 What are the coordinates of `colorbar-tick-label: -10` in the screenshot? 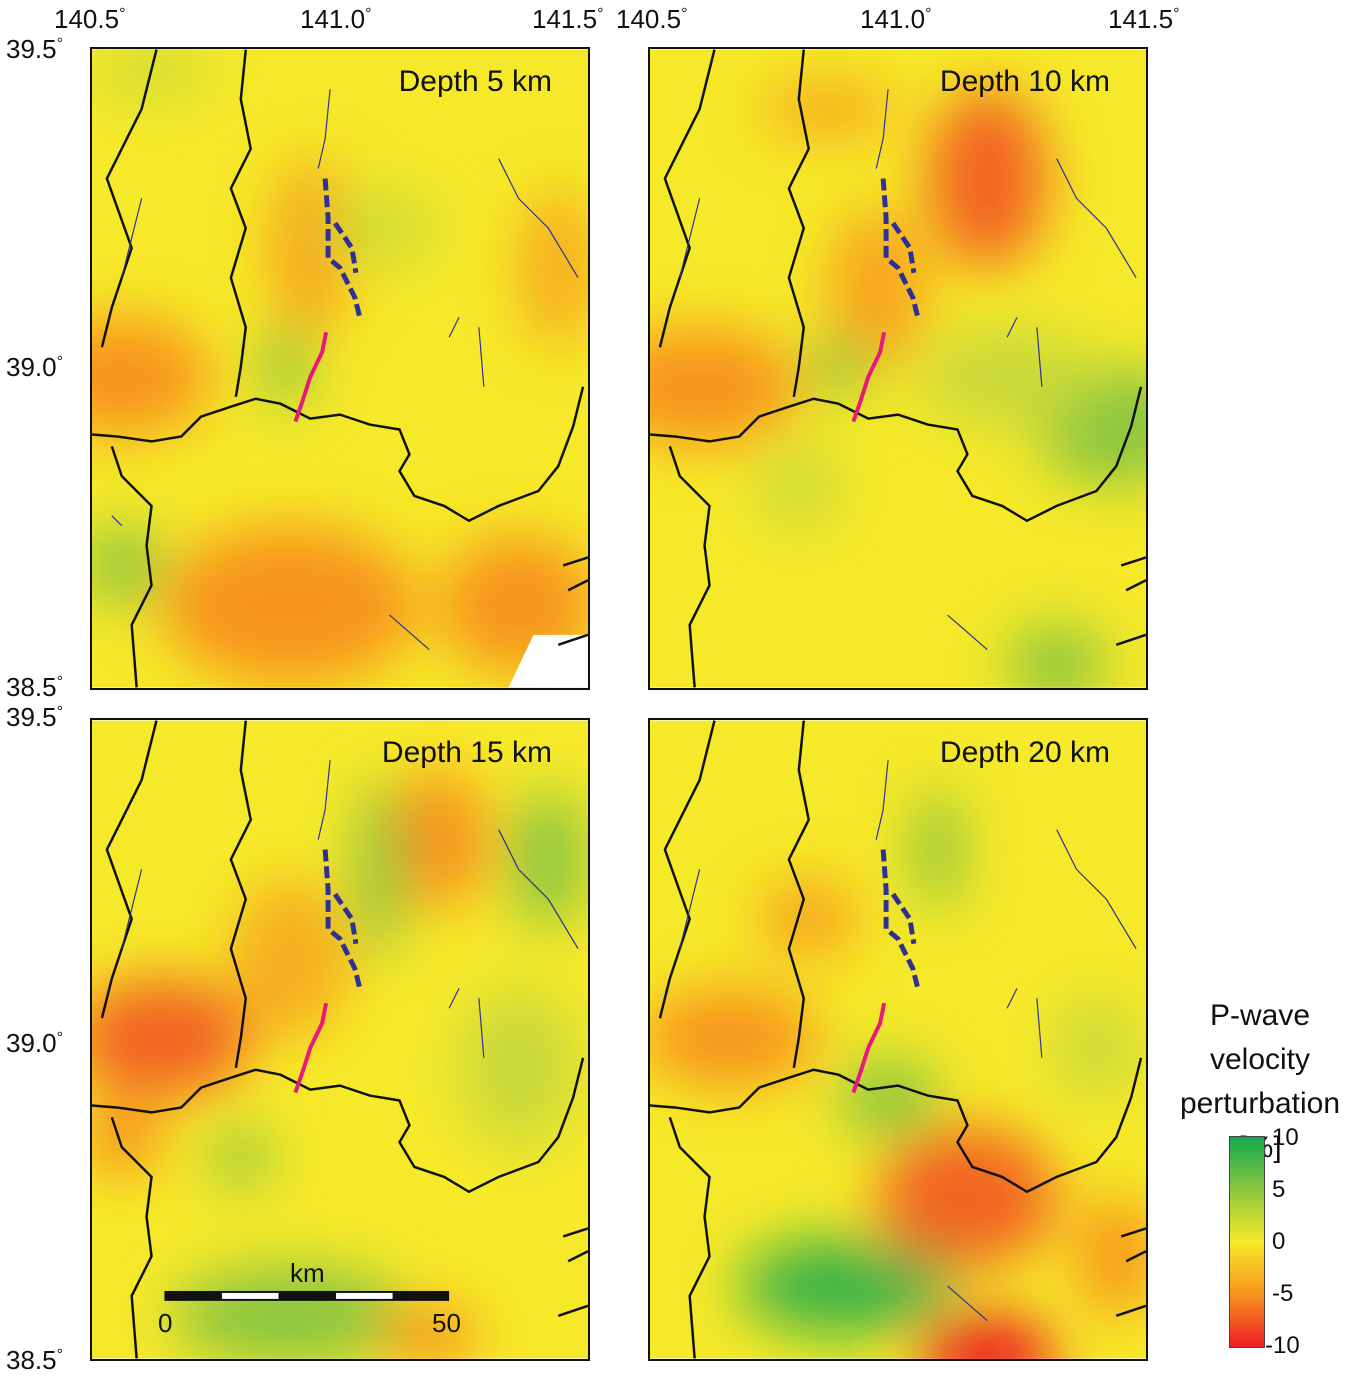 It's located at (1282, 1345).